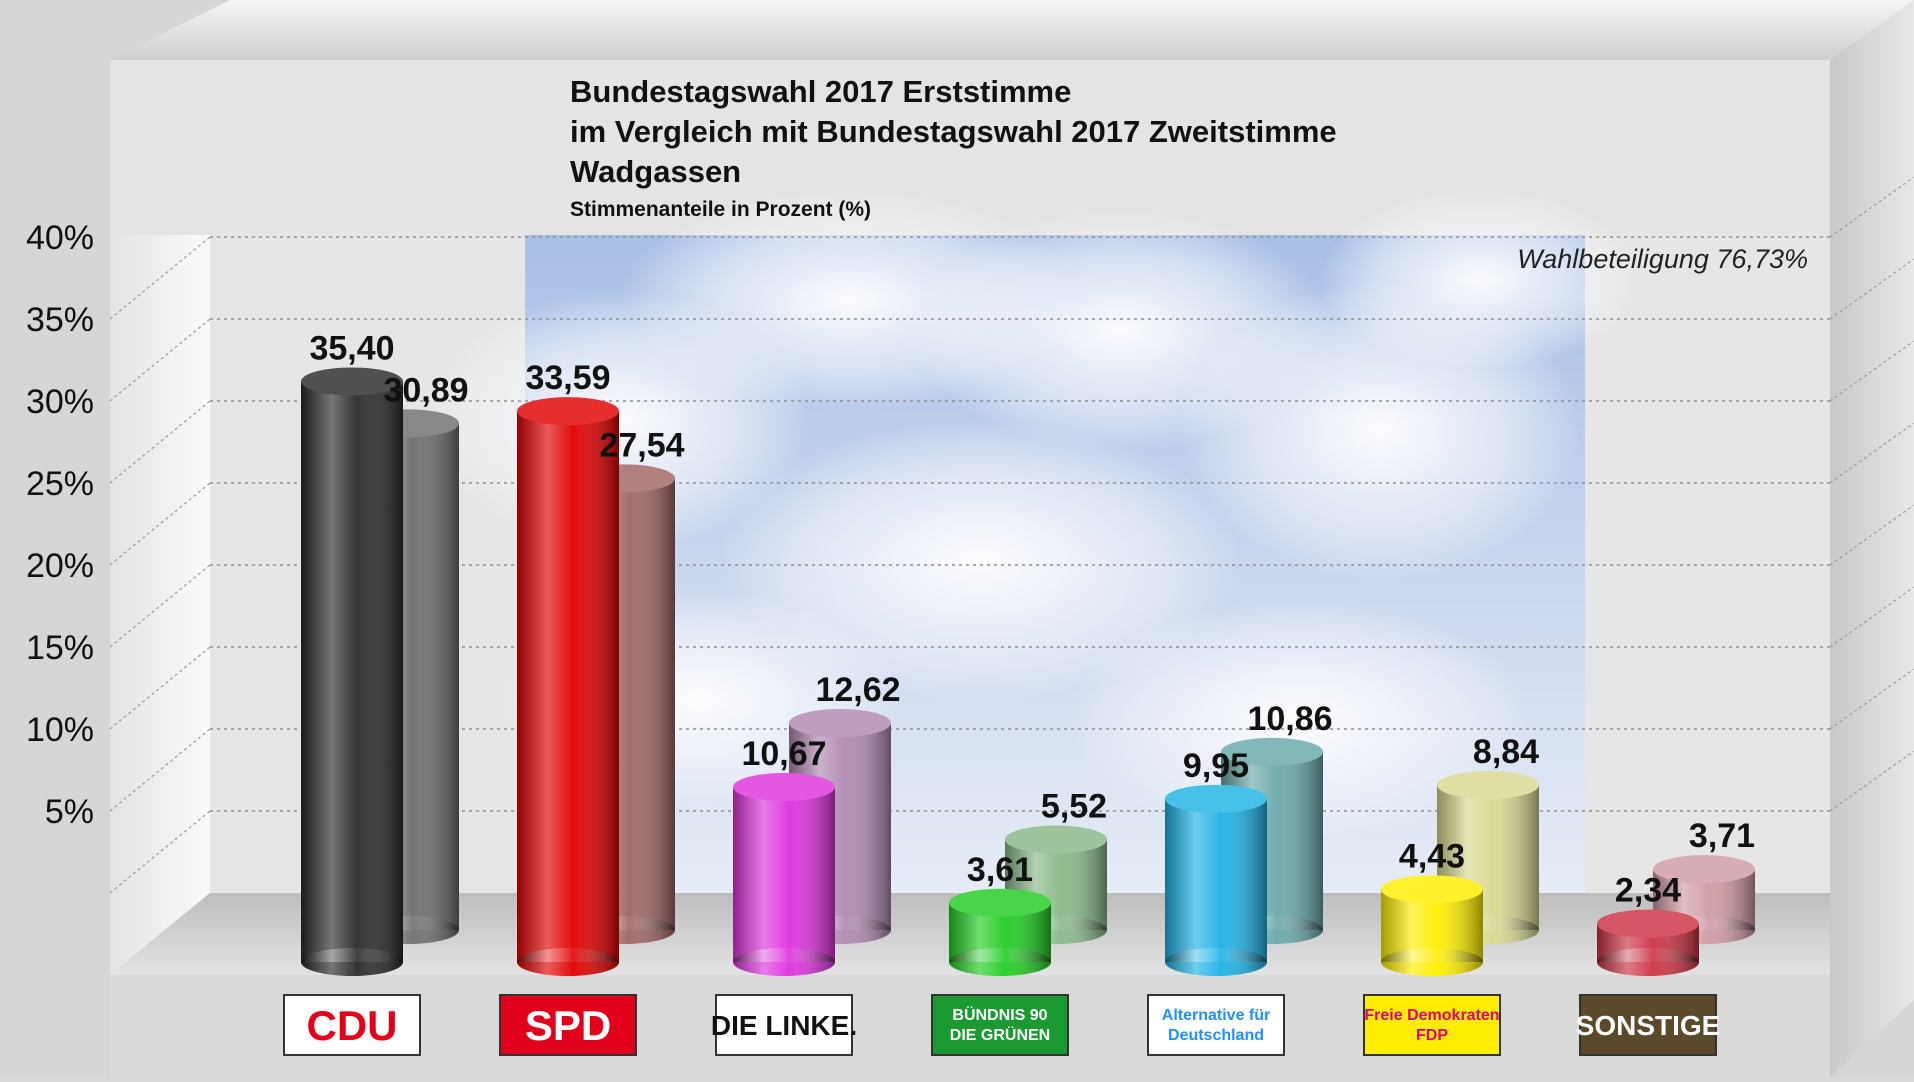 This screenshot has width=1914, height=1082. Describe the element at coordinates (60, 566) in the screenshot. I see `y-tick-label: 20%` at that location.